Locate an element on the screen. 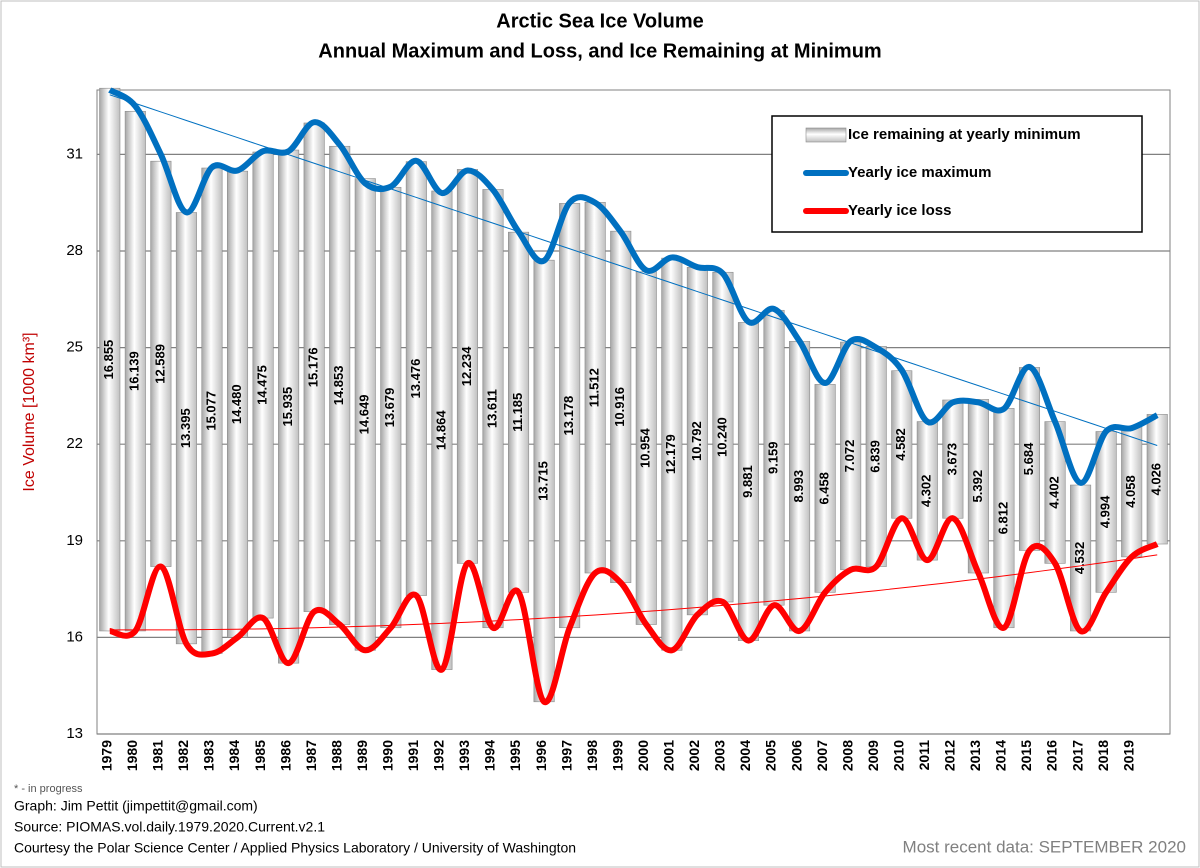 The image size is (1200, 868). bar-value-label: 4.402 is located at coordinates (1053, 492).